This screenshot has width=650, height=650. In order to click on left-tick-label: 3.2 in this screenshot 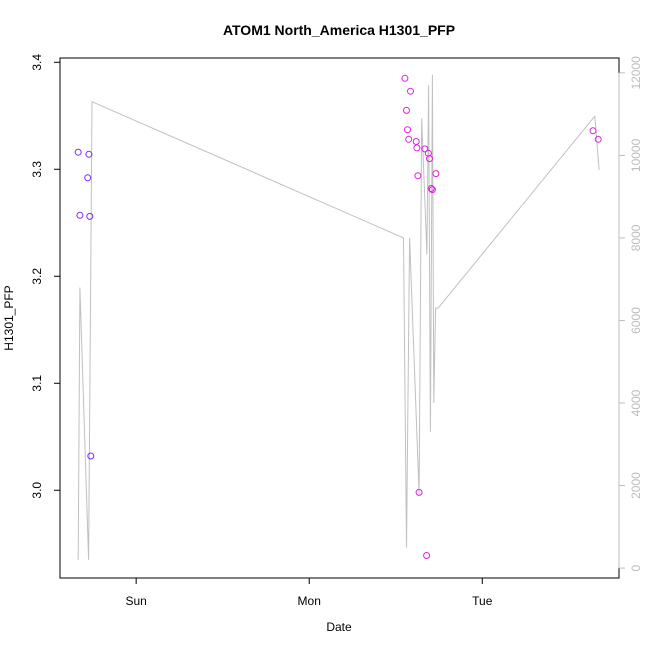, I will do `click(37, 276)`.